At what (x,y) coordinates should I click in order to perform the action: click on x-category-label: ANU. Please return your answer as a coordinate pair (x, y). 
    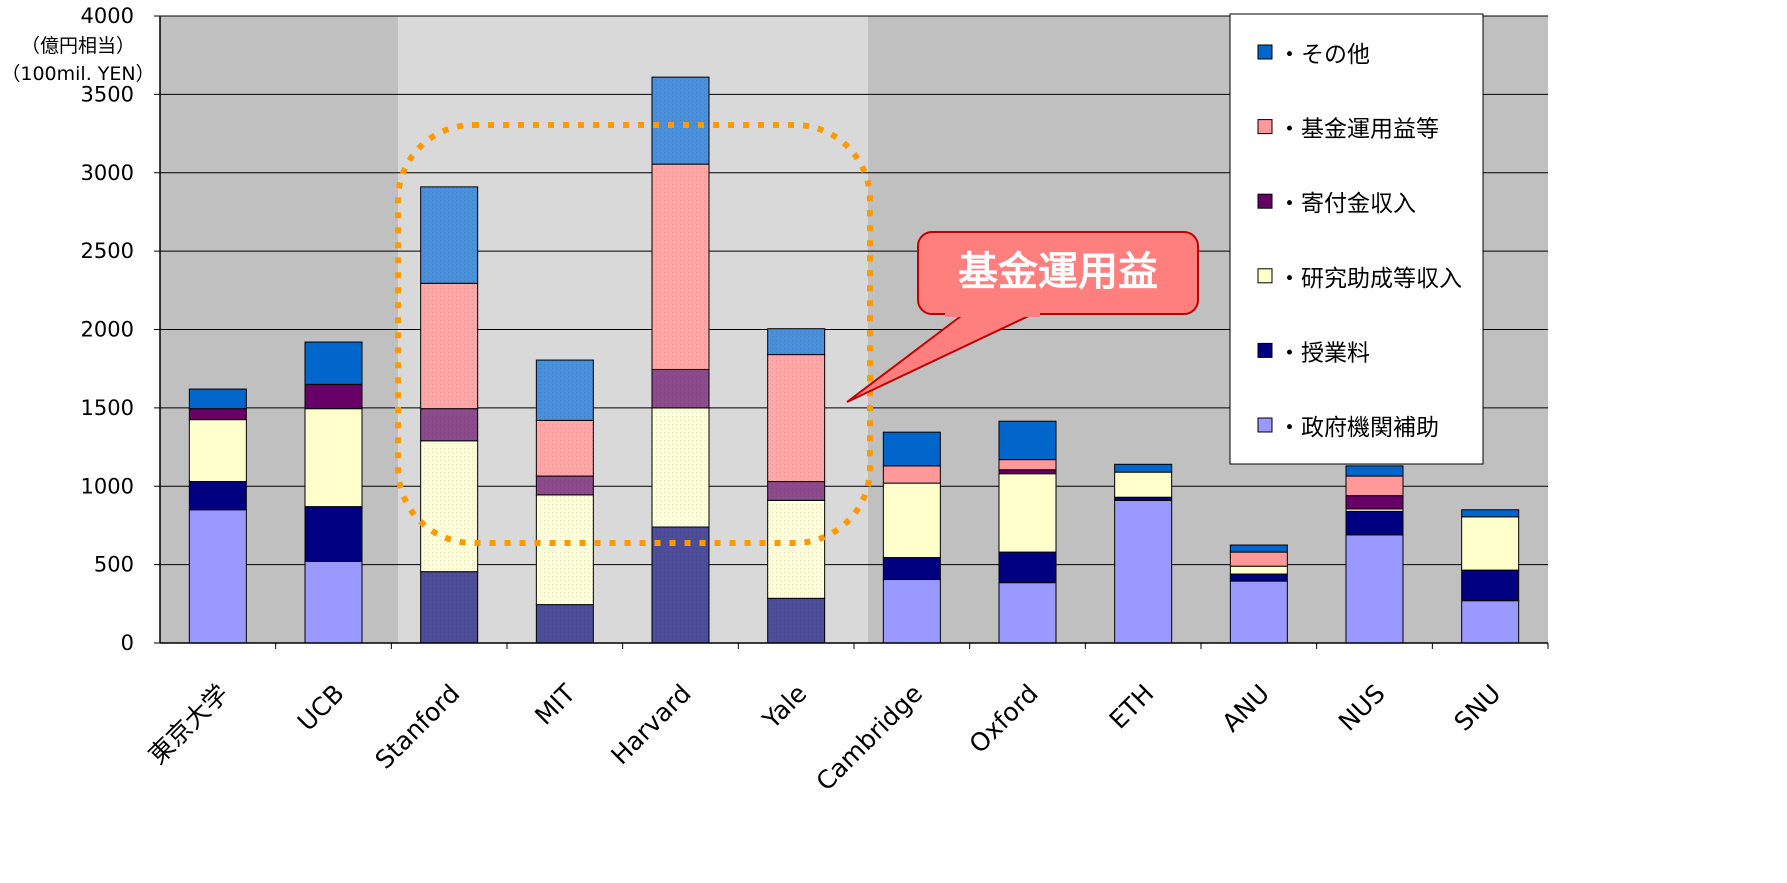
    Looking at the image, I should click on (1245, 708).